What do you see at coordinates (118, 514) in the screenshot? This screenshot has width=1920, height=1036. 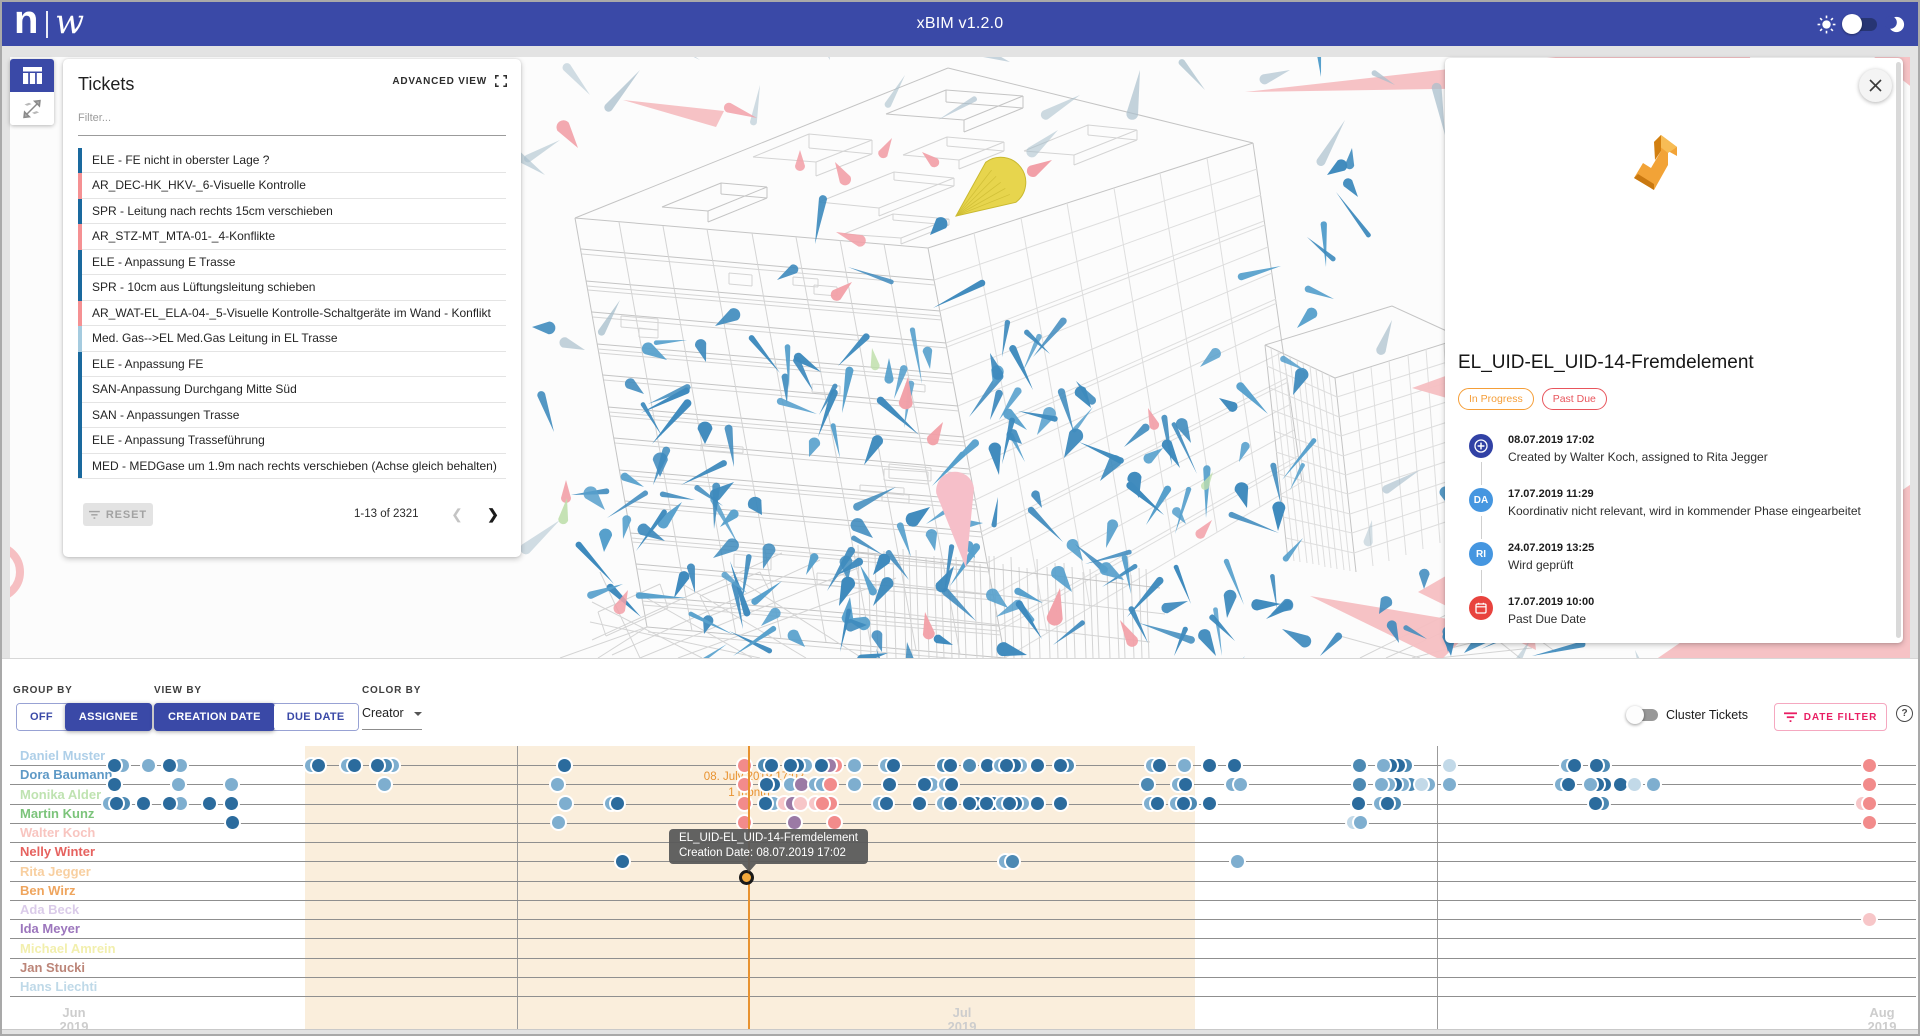 I see `reset-button: RESET` at bounding box center [118, 514].